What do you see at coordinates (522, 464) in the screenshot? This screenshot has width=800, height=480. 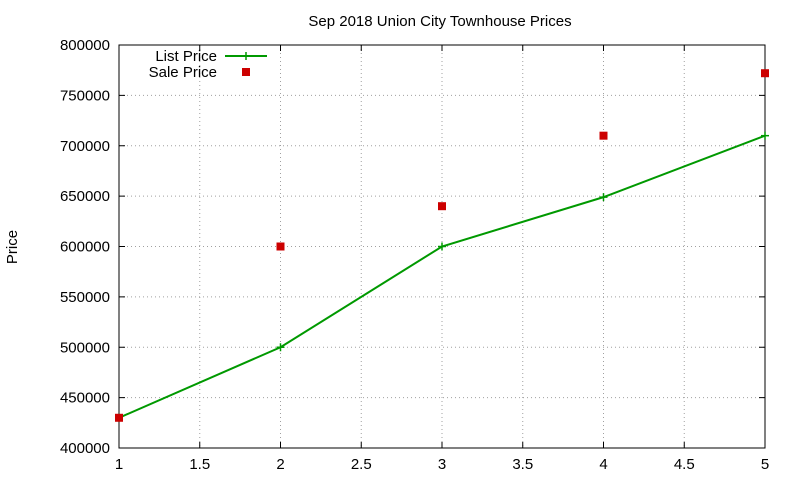 I see `x-tick-label: 3.5` at bounding box center [522, 464].